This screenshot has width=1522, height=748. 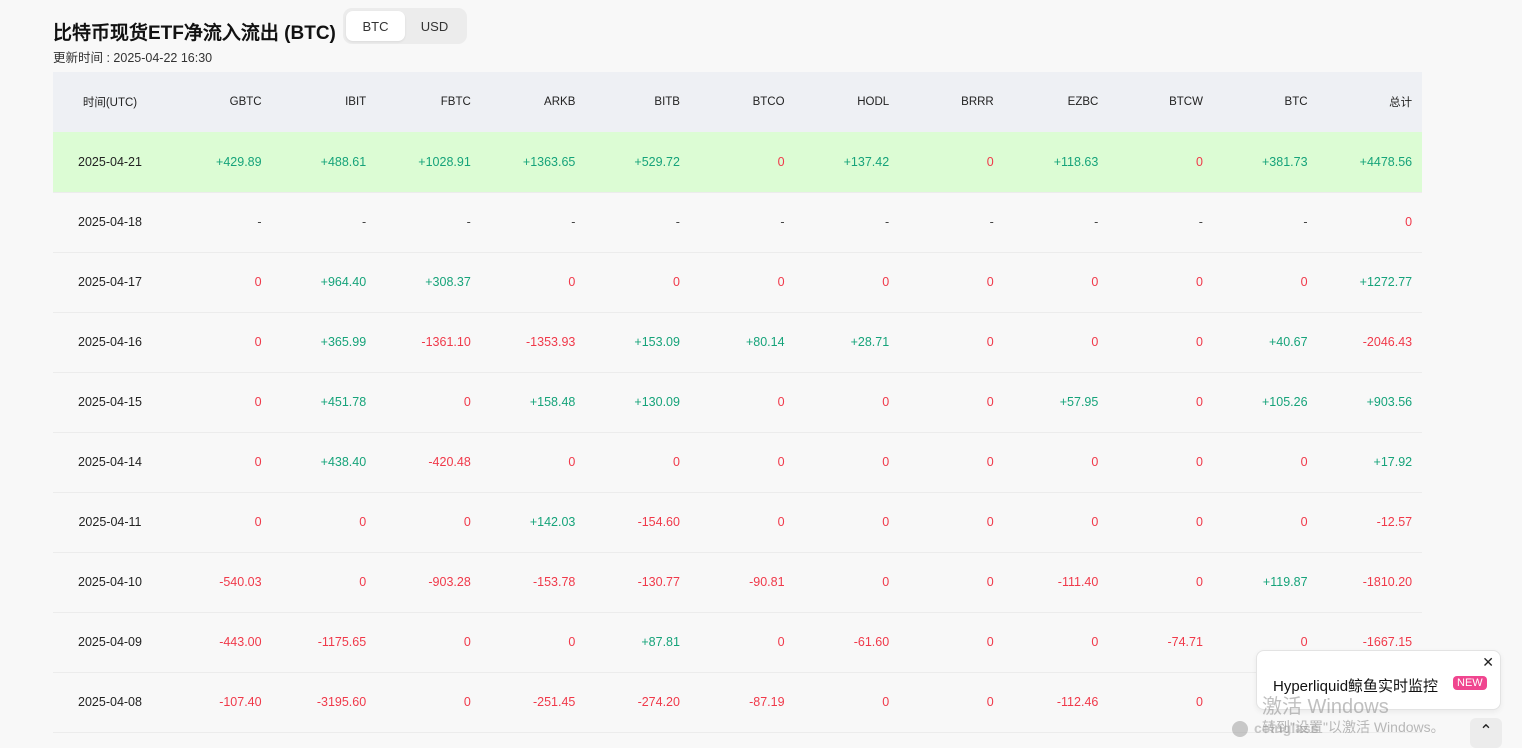 What do you see at coordinates (110, 582) in the screenshot?
I see `row-date: 2025-04-10` at bounding box center [110, 582].